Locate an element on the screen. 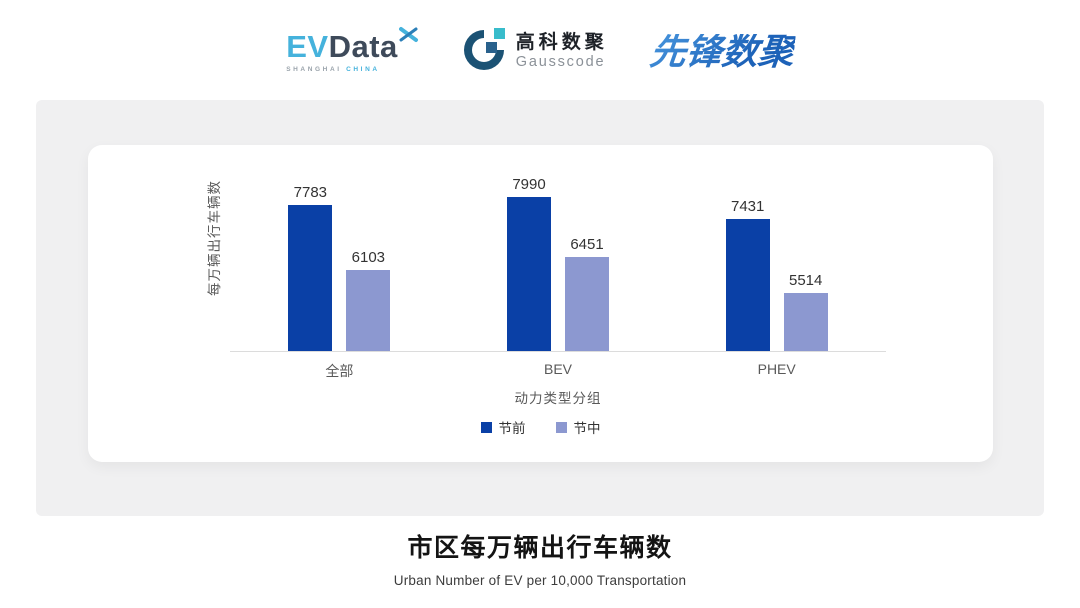 This screenshot has width=1080, height=608. gausscode-en-text: Gausscode is located at coordinates (560, 61).